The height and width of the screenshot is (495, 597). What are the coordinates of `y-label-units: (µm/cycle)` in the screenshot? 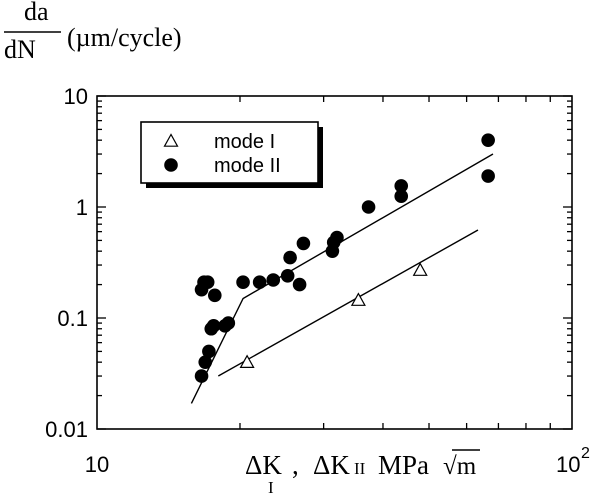 It's located at (124, 37).